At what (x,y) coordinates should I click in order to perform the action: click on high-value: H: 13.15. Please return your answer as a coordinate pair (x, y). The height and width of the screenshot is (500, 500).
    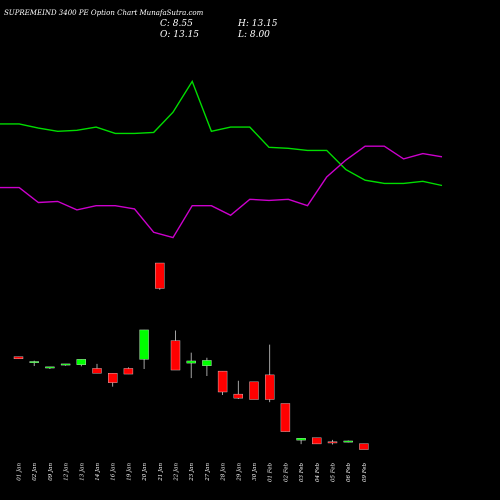
    Looking at the image, I should click on (257, 24).